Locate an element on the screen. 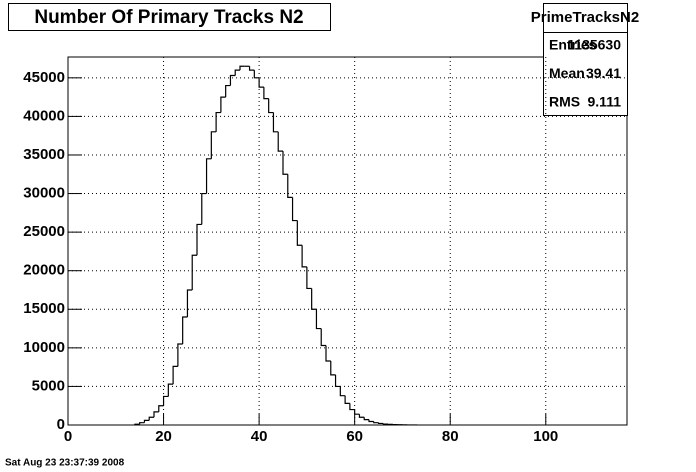 The width and height of the screenshot is (696, 472). x-tick-label: 60 is located at coordinates (354, 436).